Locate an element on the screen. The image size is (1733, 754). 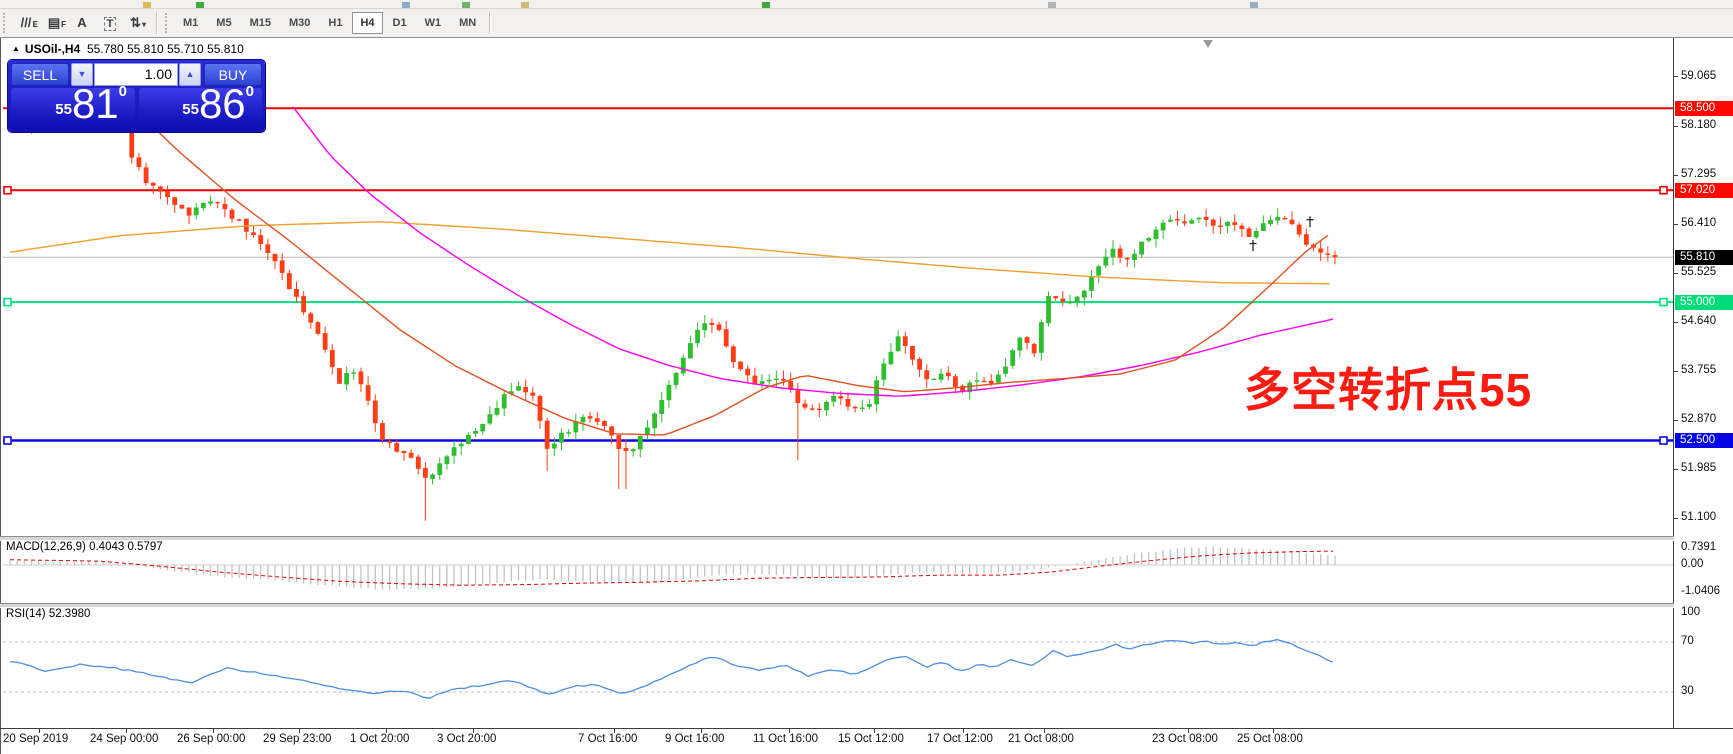
grid-icon: ▤ F is located at coordinates (56, 22).